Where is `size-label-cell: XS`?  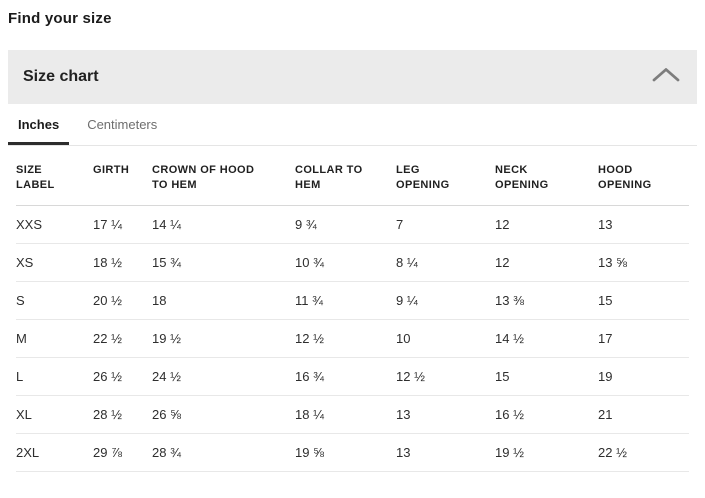 size-label-cell: XS is located at coordinates (54, 262).